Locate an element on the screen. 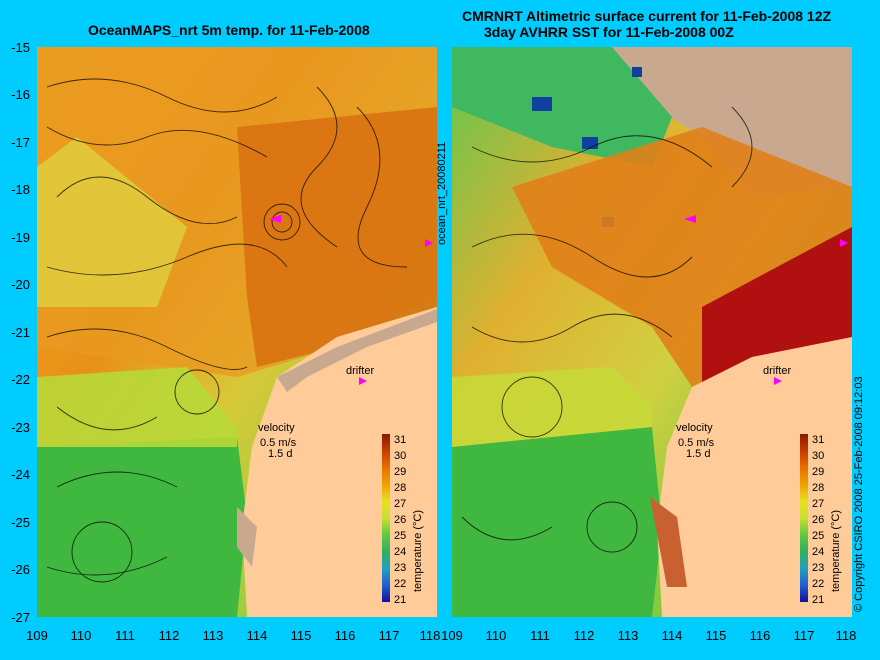 This screenshot has height=660, width=880. drifter-label-left: drifter is located at coordinates (360, 371).